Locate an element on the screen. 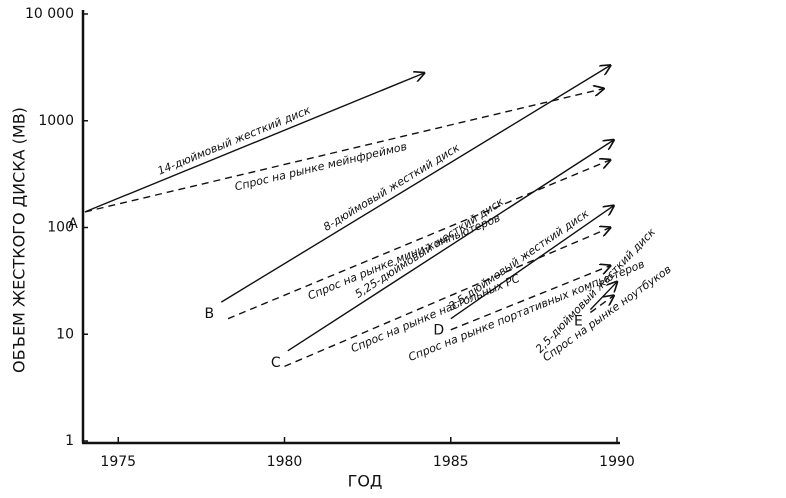 The image size is (786, 498). point-label: A is located at coordinates (73, 224).